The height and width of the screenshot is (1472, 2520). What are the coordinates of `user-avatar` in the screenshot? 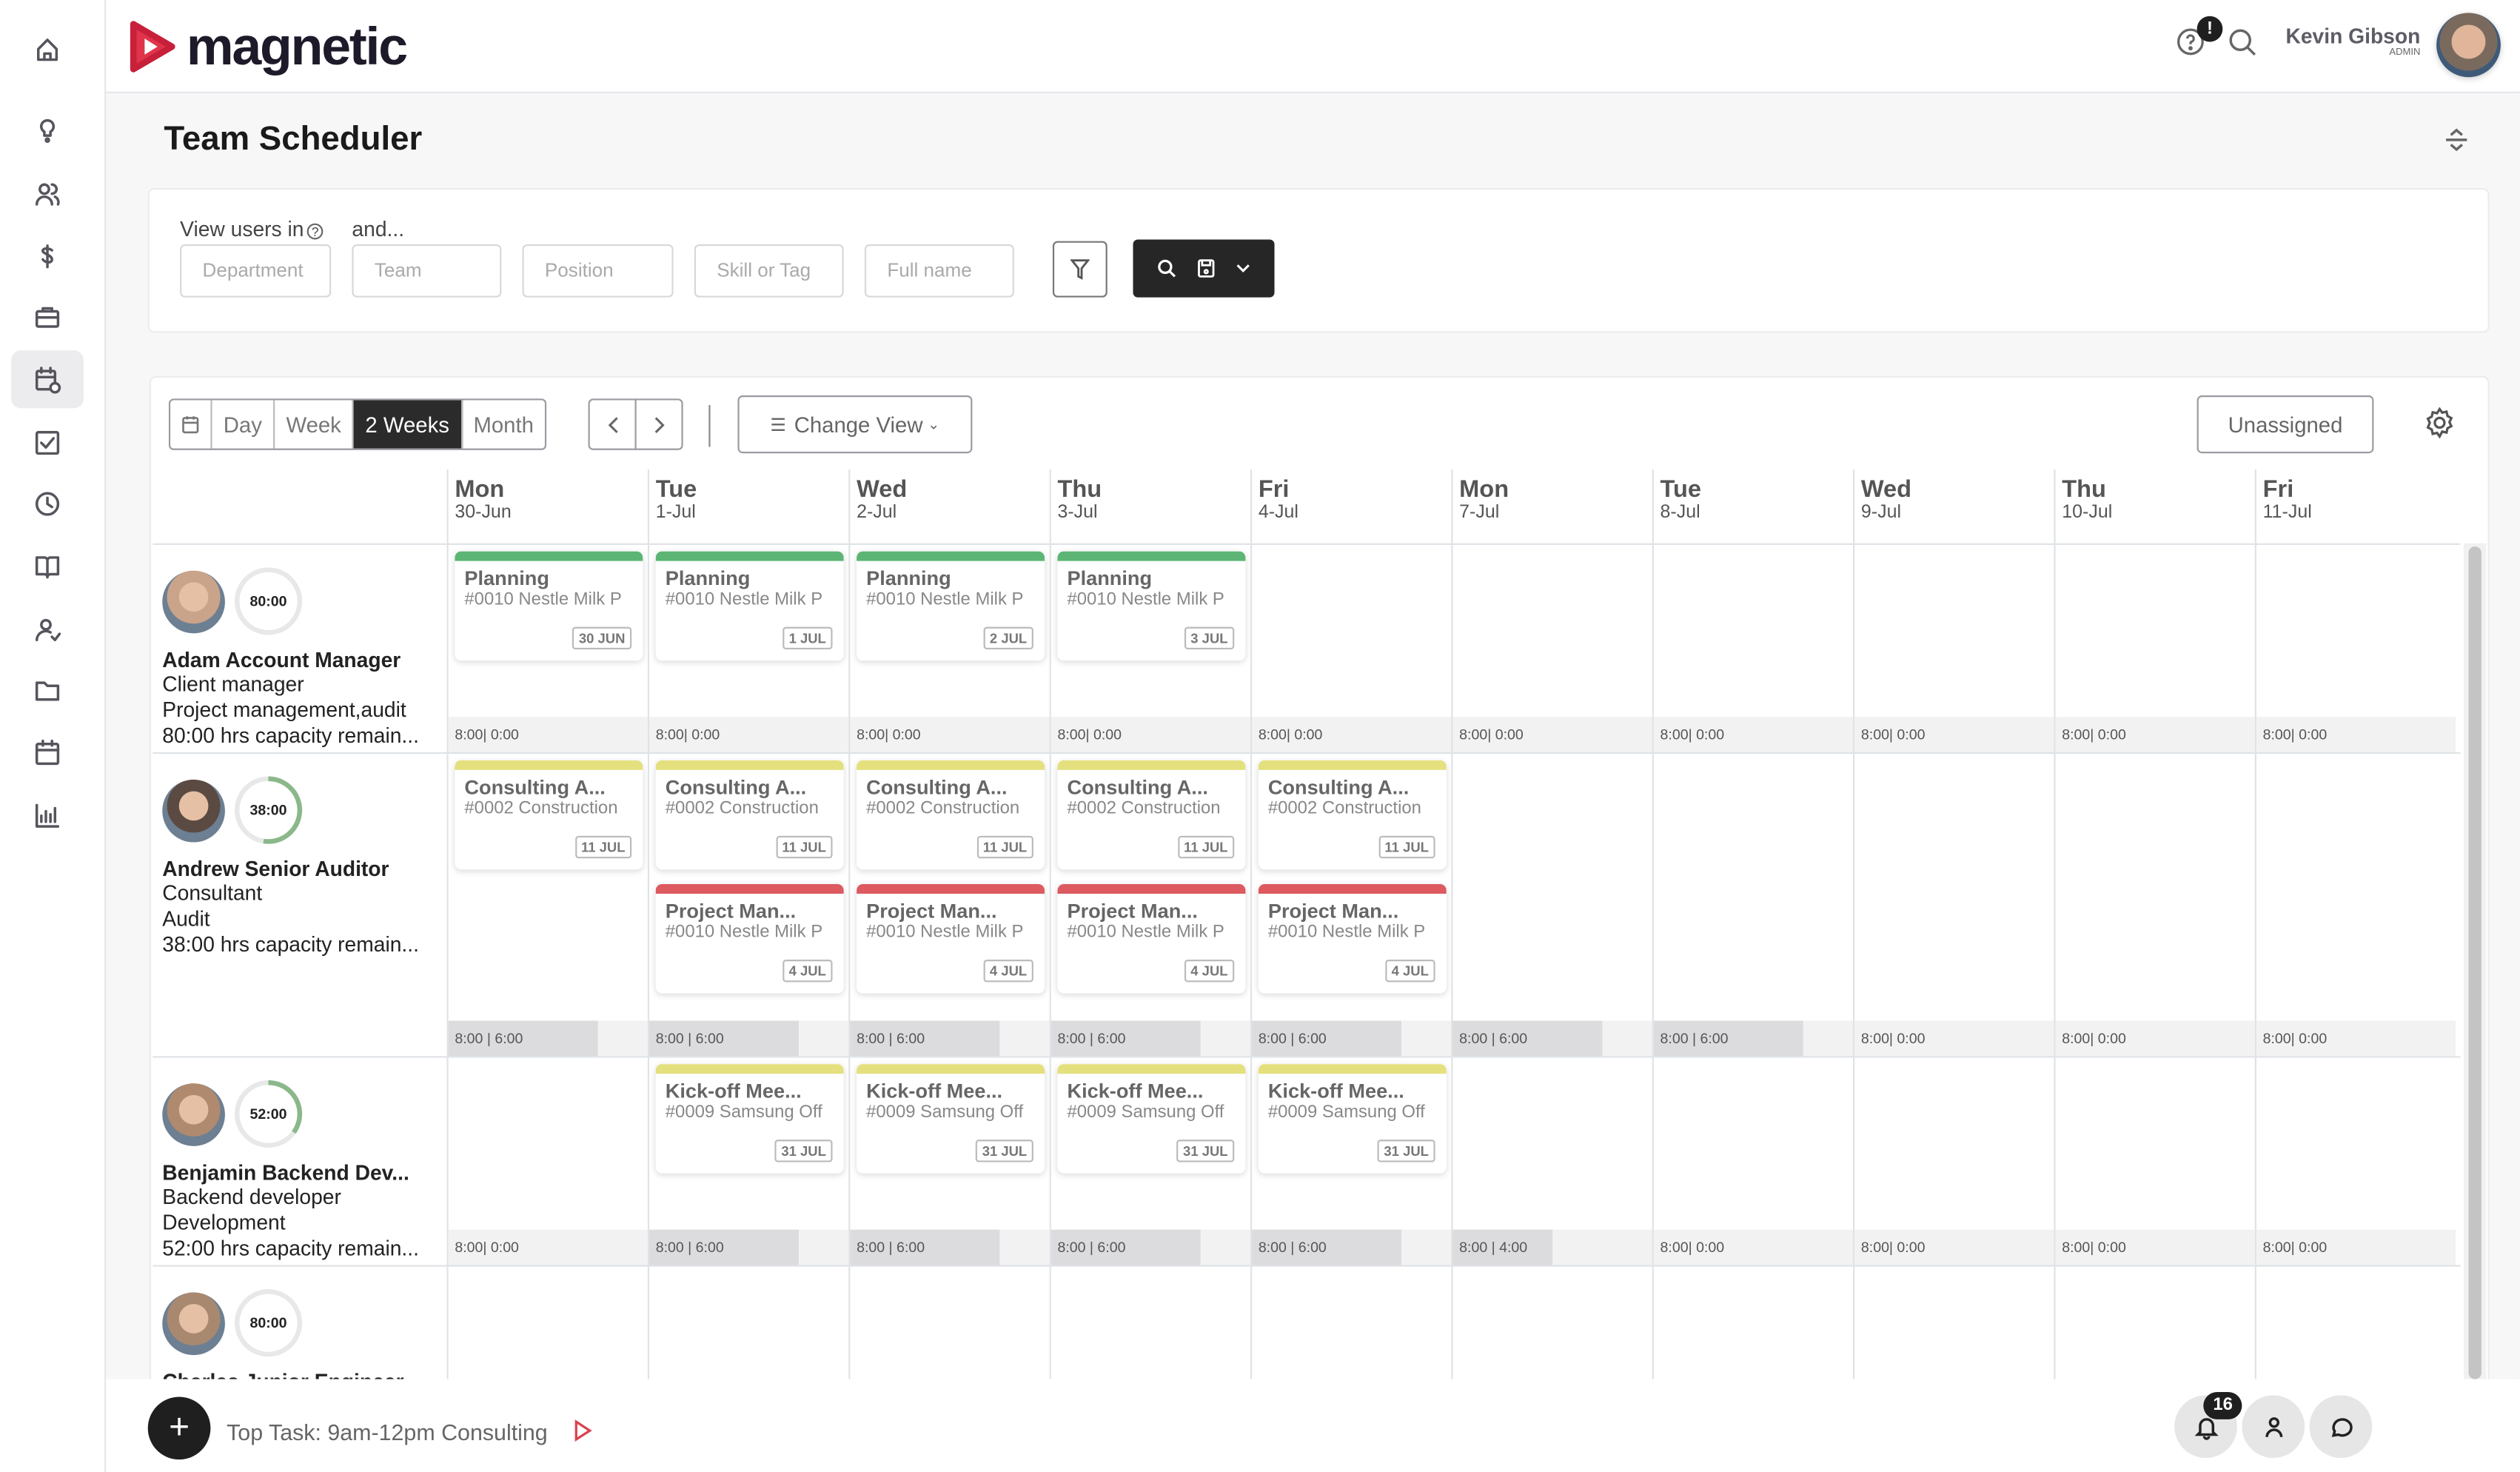 It's located at (2468, 45).